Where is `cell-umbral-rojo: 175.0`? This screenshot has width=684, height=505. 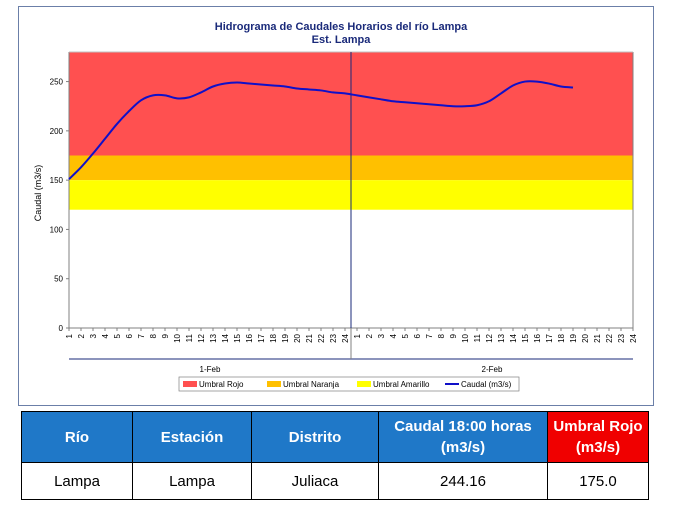 cell-umbral-rojo: 175.0 is located at coordinates (598, 481).